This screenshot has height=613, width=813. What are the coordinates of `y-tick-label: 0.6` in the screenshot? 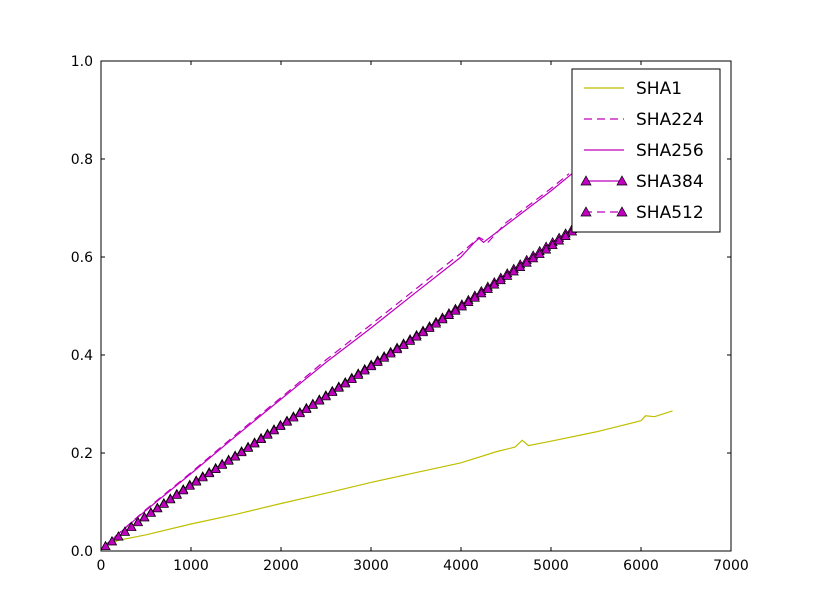 It's located at (82, 258).